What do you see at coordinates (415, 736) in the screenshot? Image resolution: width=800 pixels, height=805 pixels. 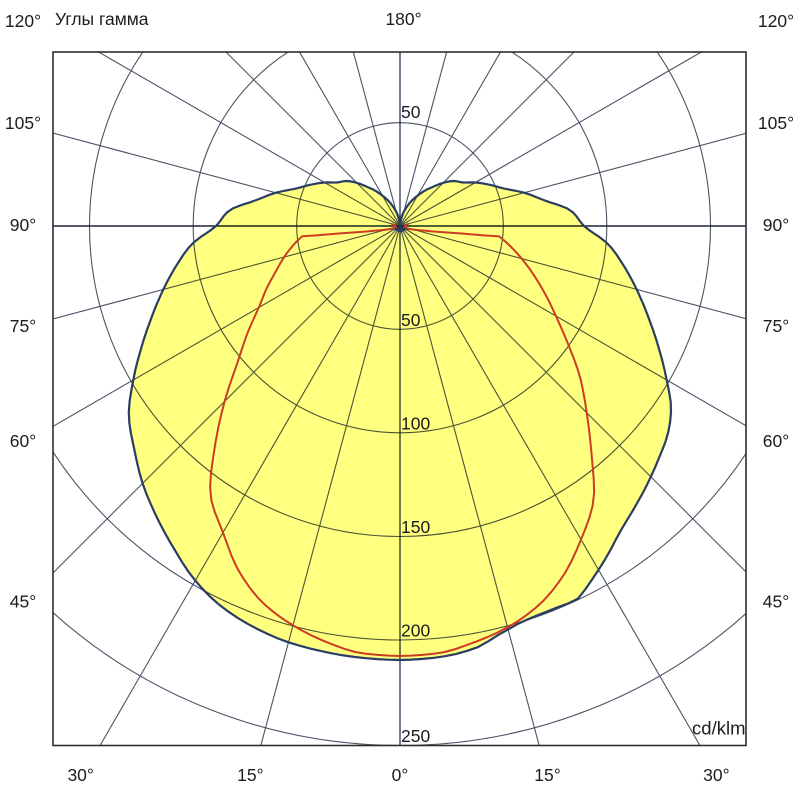 I see `svg-text: 250` at bounding box center [415, 736].